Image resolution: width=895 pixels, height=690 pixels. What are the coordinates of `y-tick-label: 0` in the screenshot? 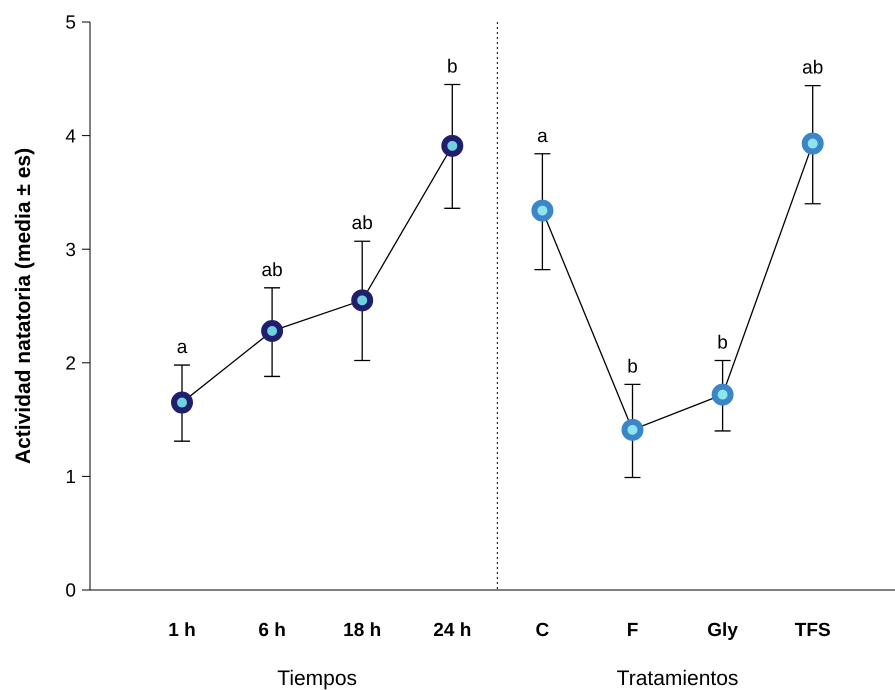 It's located at (70, 591).